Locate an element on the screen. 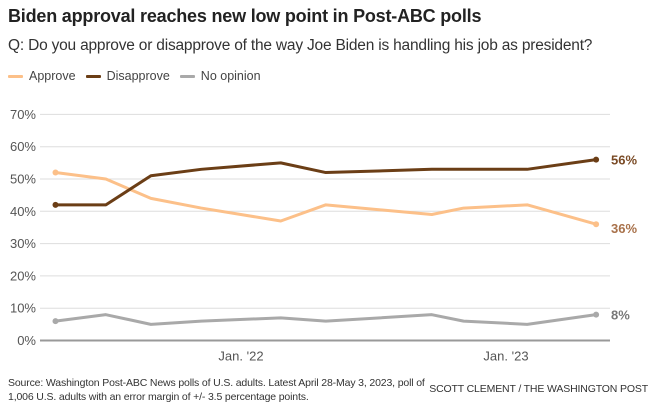 The image size is (656, 418). legend-label-disapprove: Disapprove is located at coordinates (138, 76).